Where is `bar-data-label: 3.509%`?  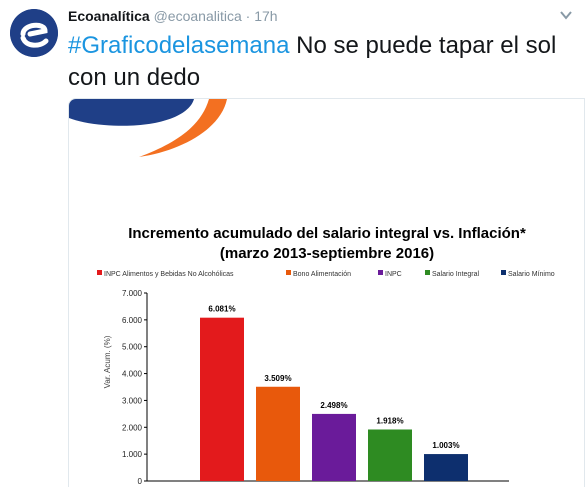
bar-data-label: 3.509% is located at coordinates (277, 378).